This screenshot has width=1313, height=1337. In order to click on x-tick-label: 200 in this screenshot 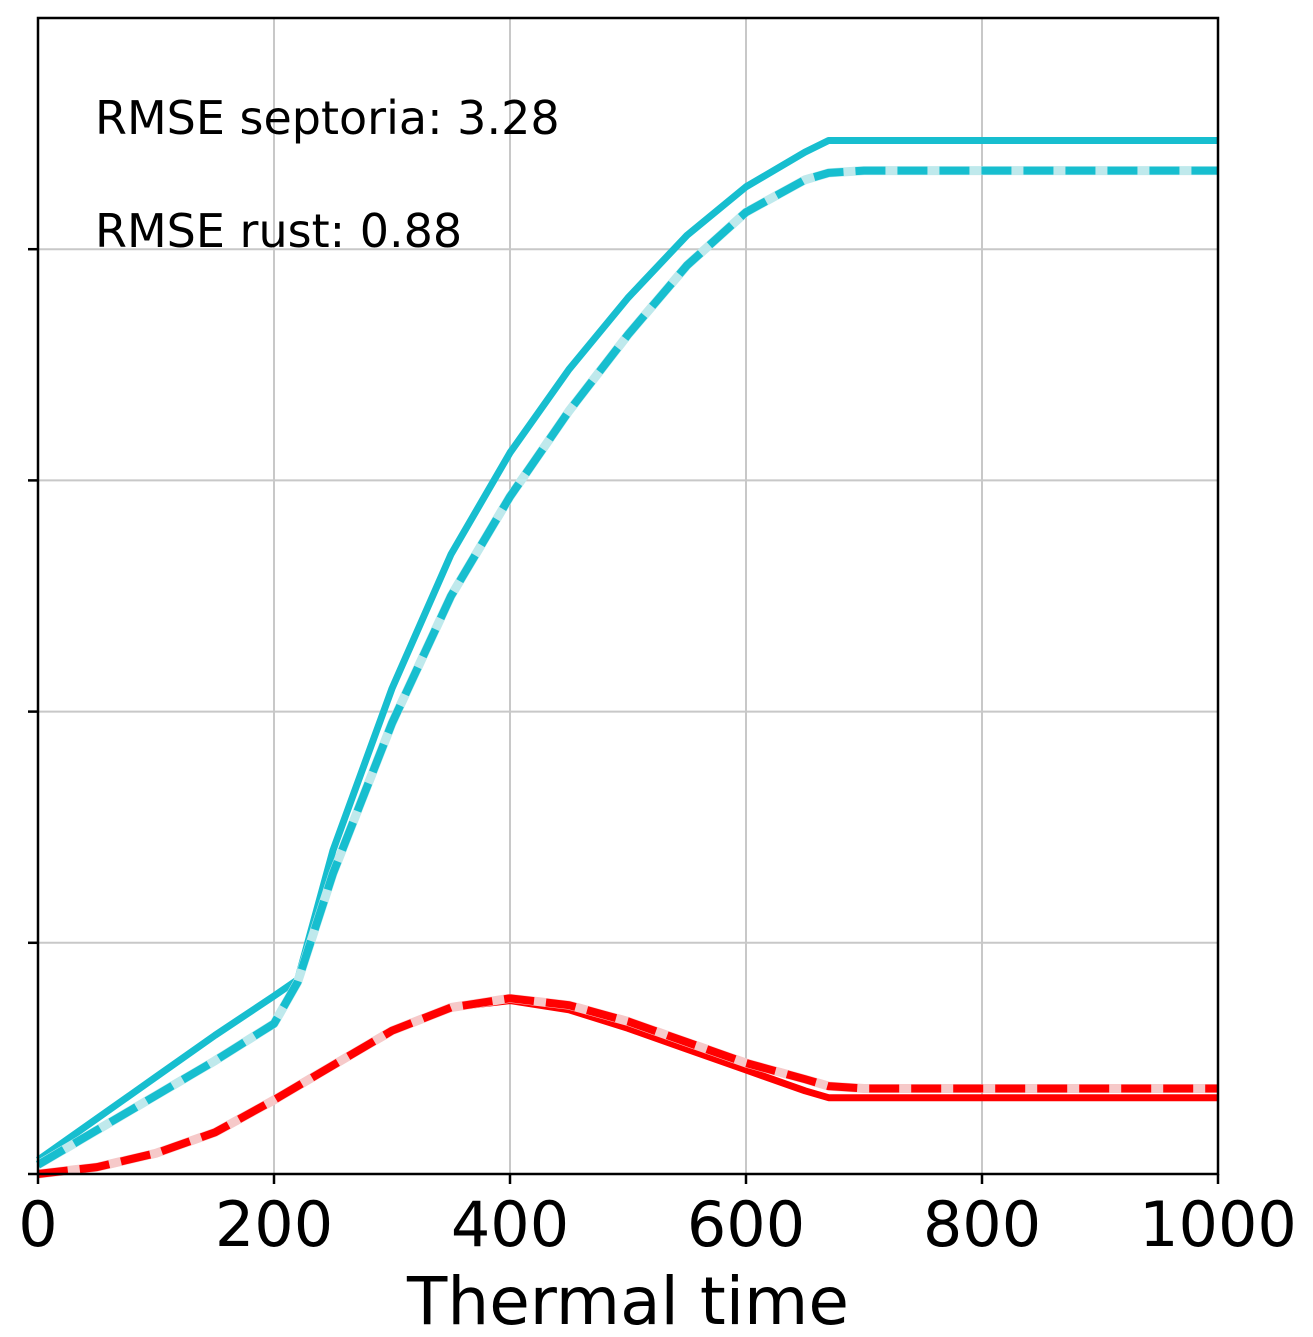, I will do `click(274, 1224)`.